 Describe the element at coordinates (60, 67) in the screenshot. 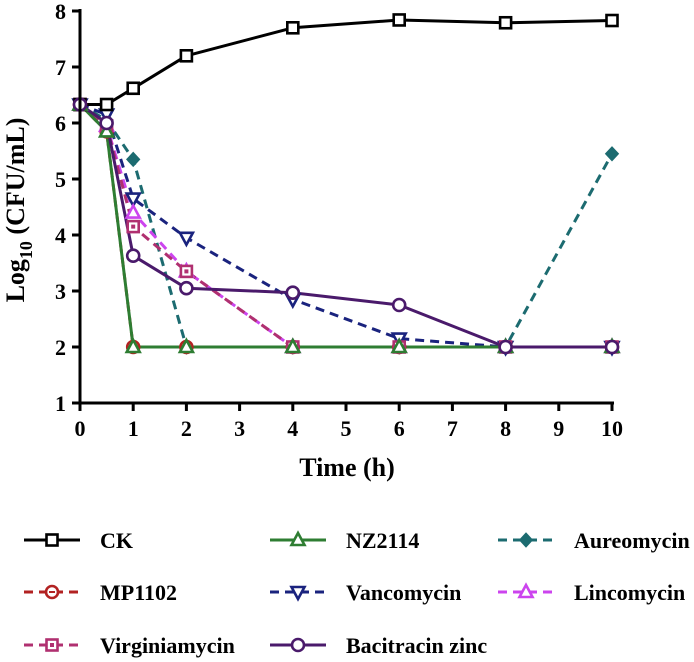

I see `y-tick-label: 7` at that location.